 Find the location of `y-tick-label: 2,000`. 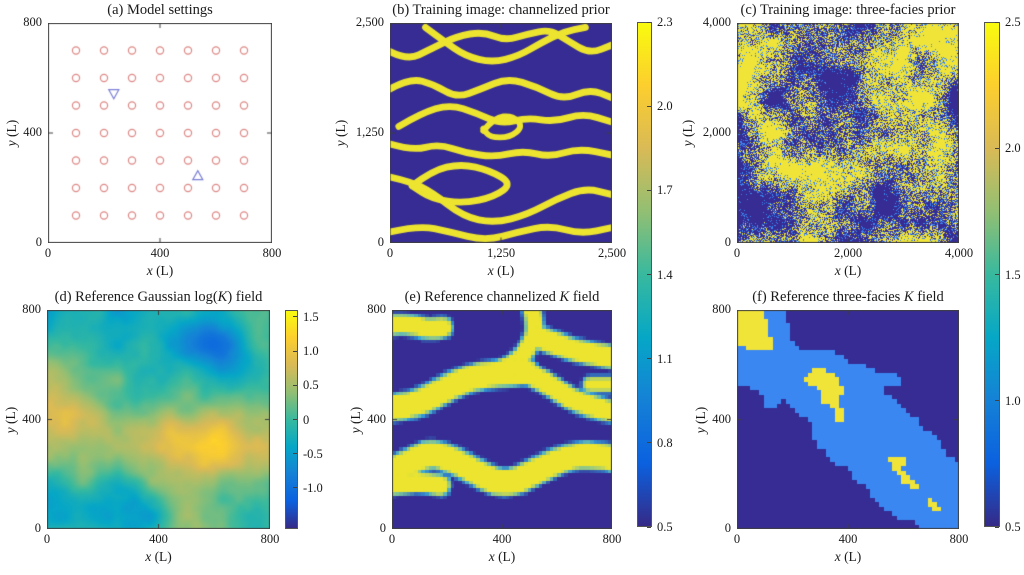

y-tick-label: 2,000 is located at coordinates (716, 132).